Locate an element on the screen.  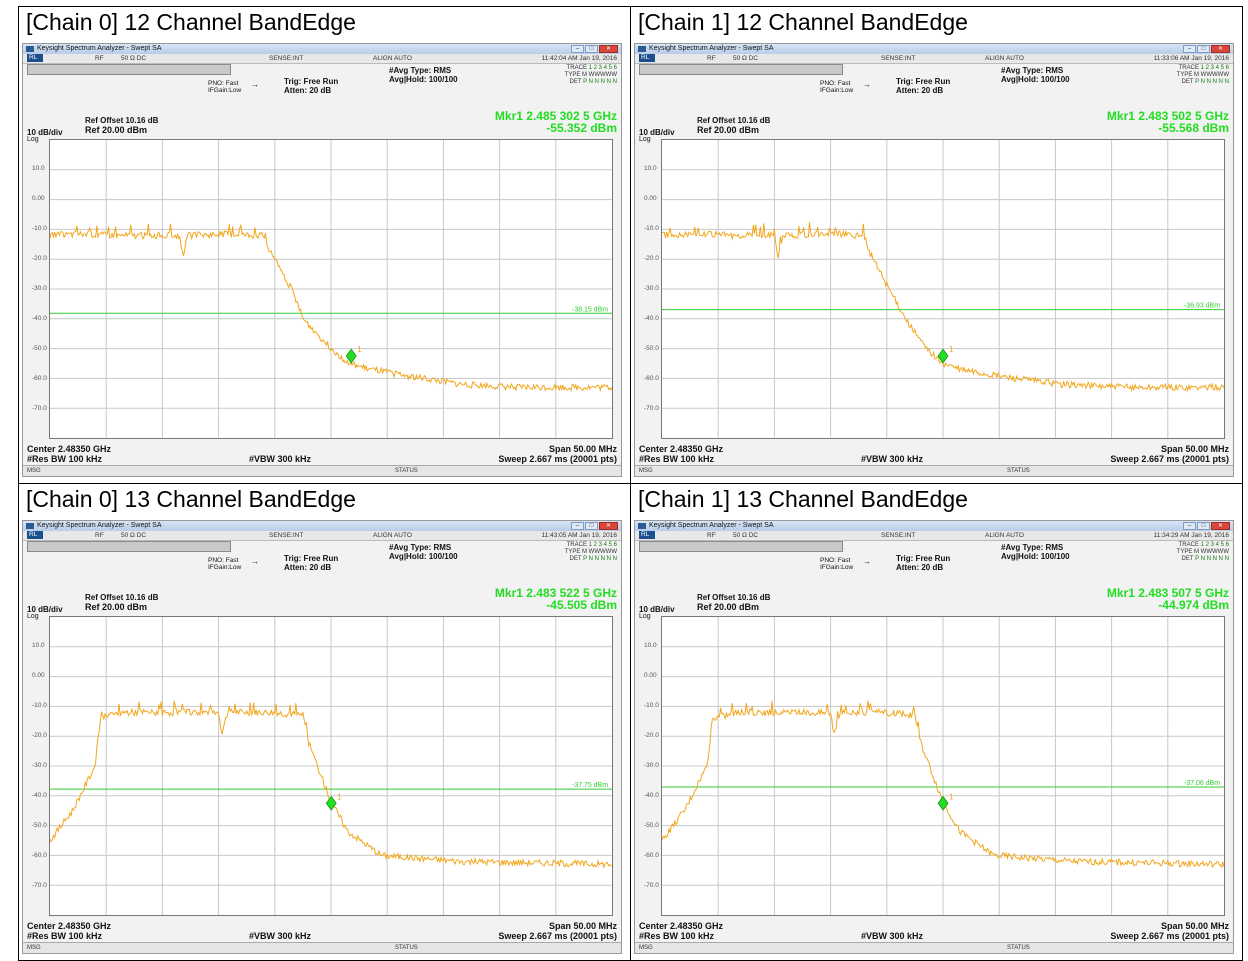
limit-label: -37.75 dBm is located at coordinates (590, 785).